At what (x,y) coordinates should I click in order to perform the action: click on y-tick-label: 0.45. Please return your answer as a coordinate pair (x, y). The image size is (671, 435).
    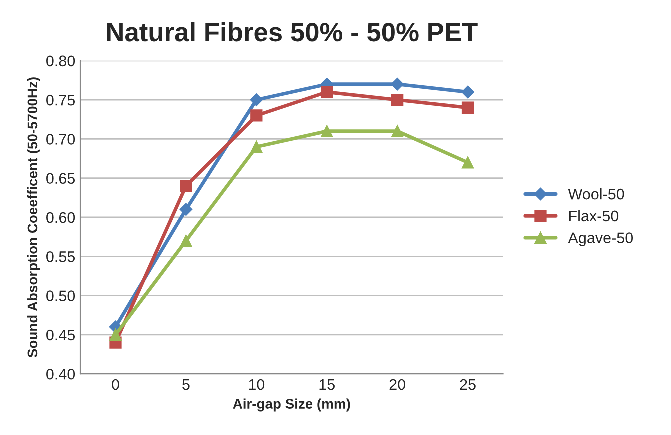
    Looking at the image, I should click on (61, 335).